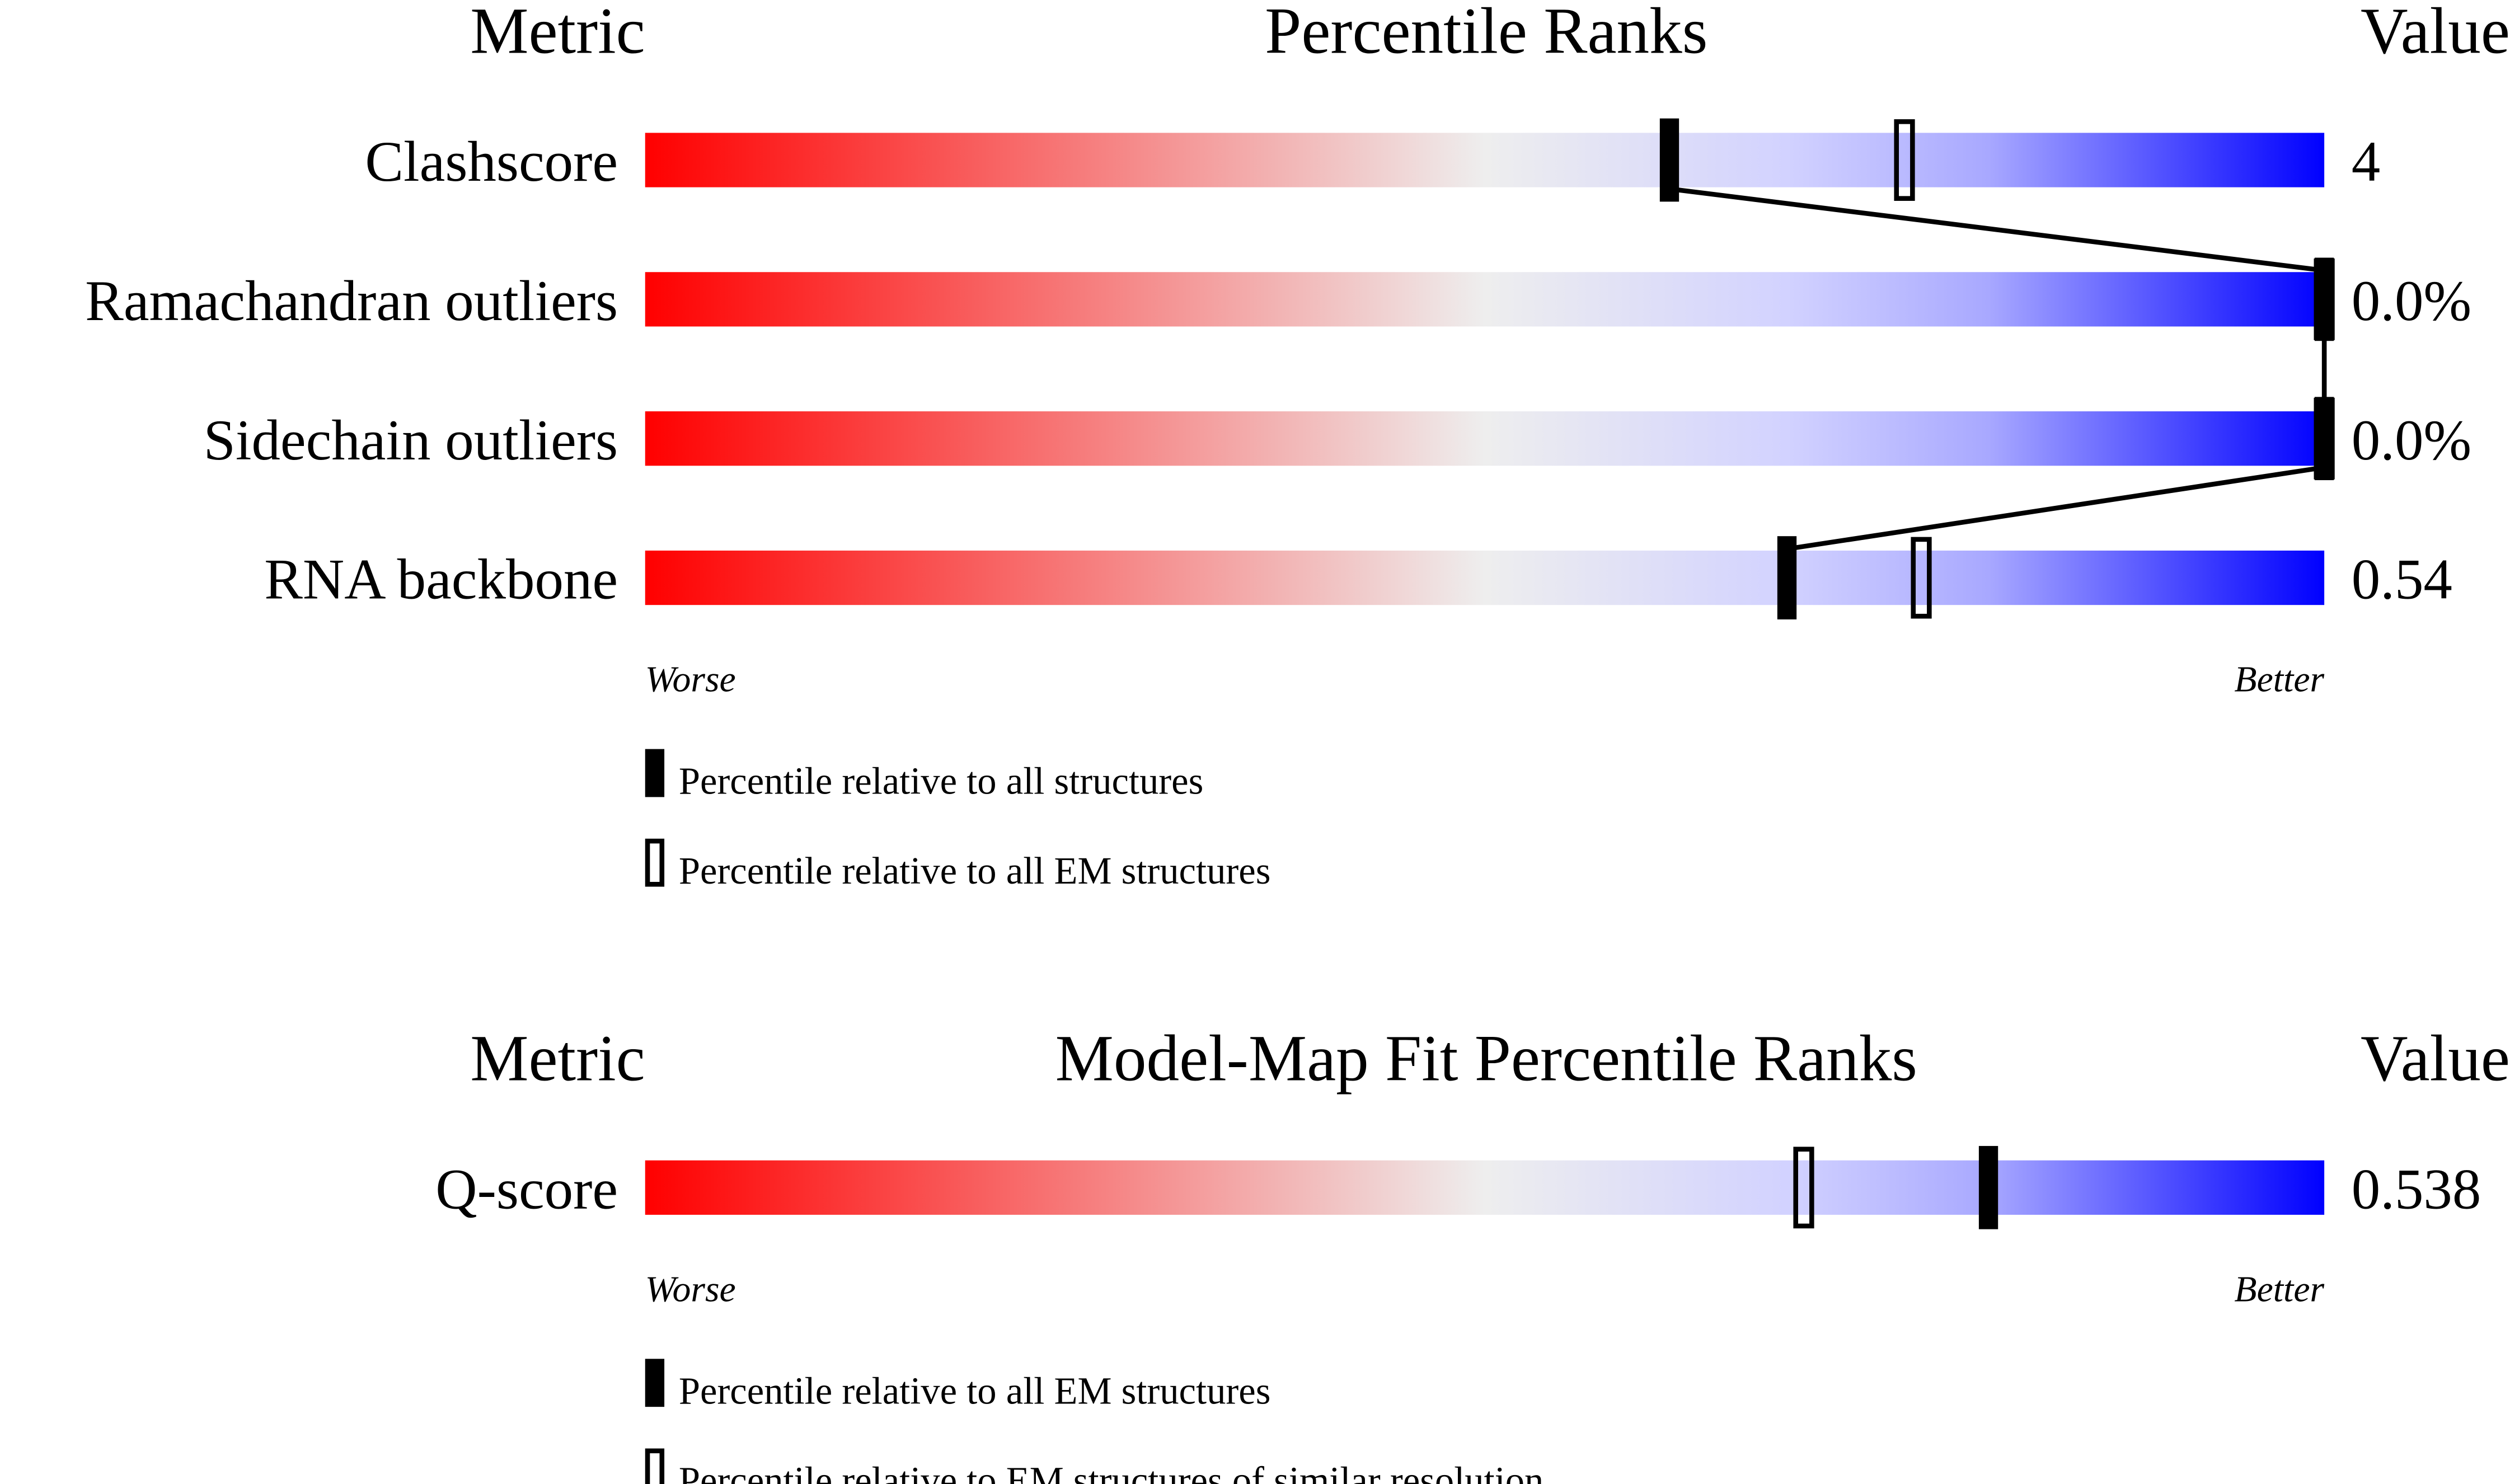 This screenshot has height=1484, width=2510. Describe the element at coordinates (441, 580) in the screenshot. I see `metric-label: RNA backbone` at that location.